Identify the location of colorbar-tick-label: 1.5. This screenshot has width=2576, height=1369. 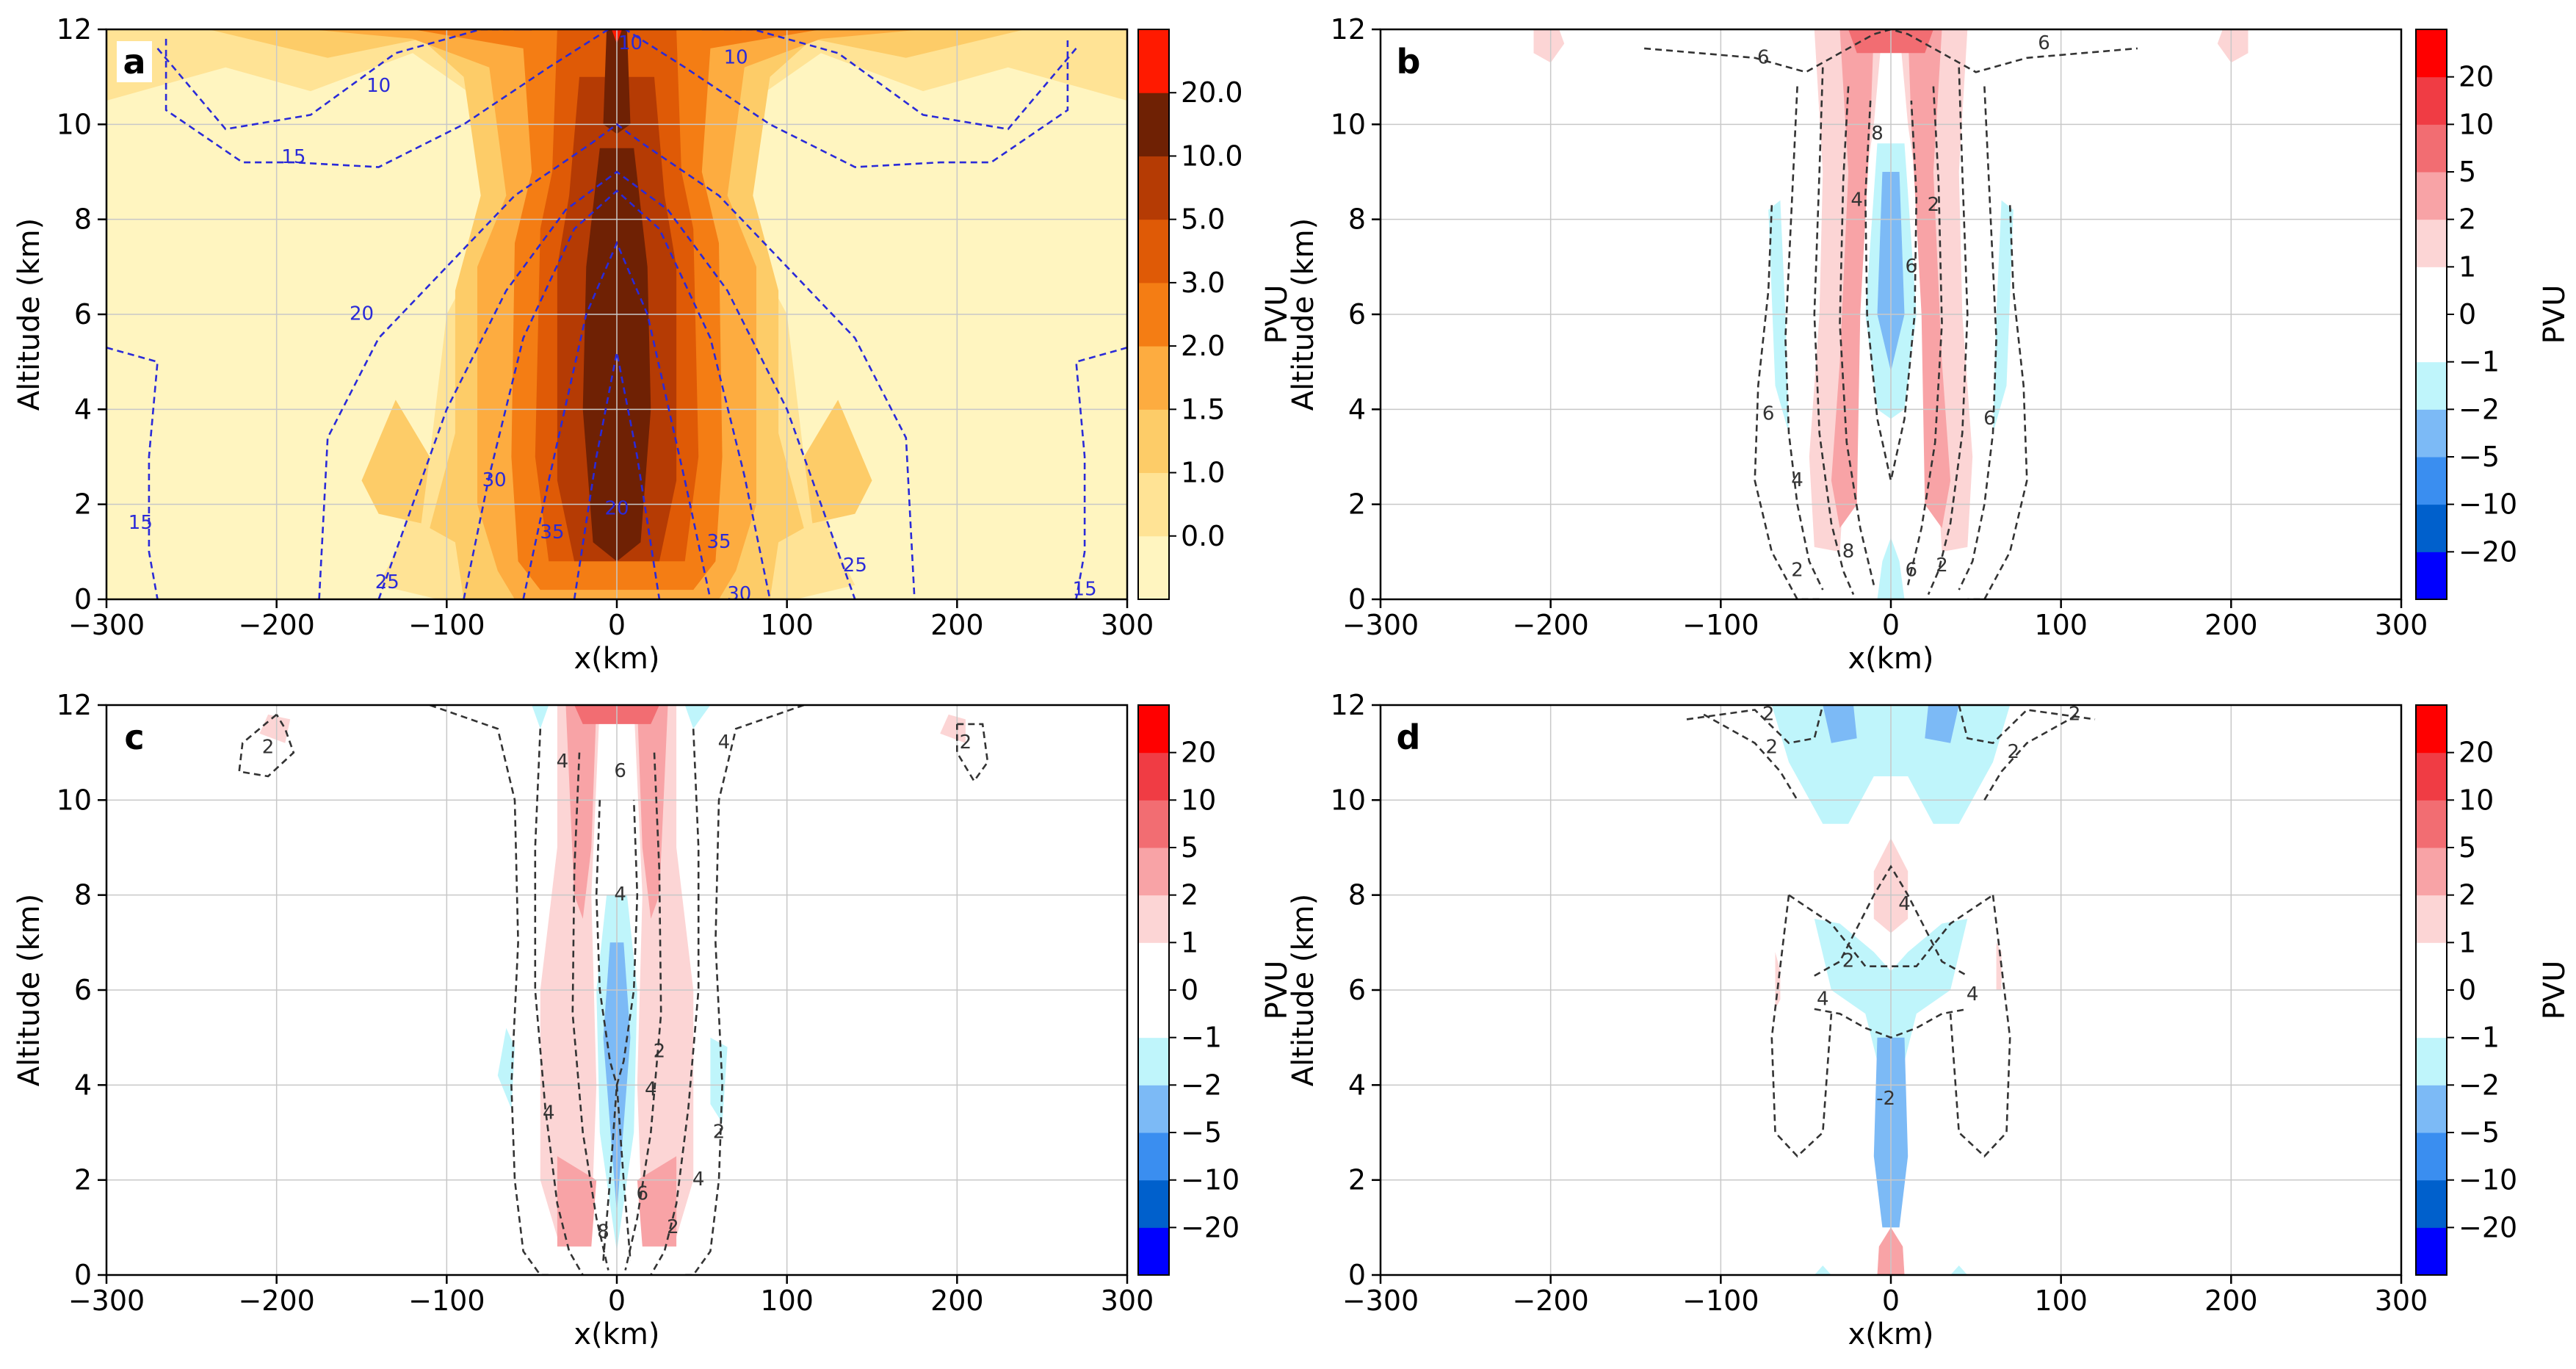
(1203, 409).